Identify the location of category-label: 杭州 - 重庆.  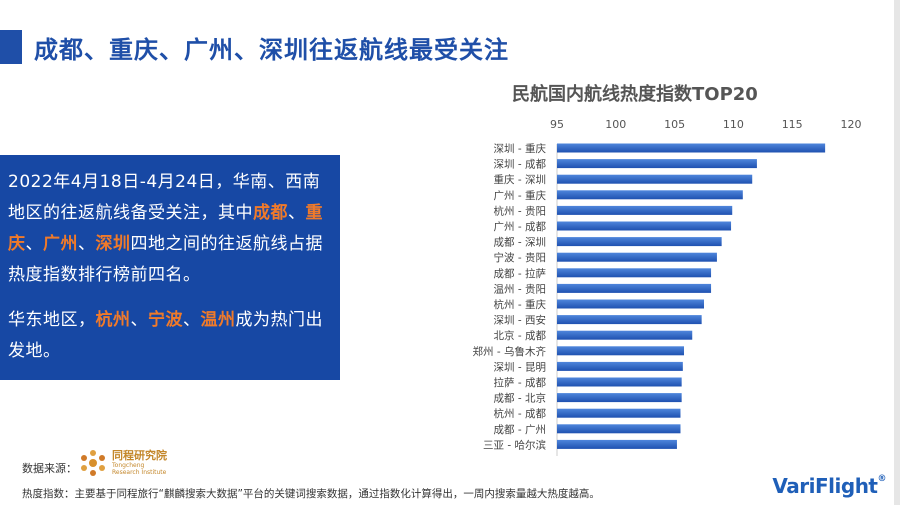
(520, 304).